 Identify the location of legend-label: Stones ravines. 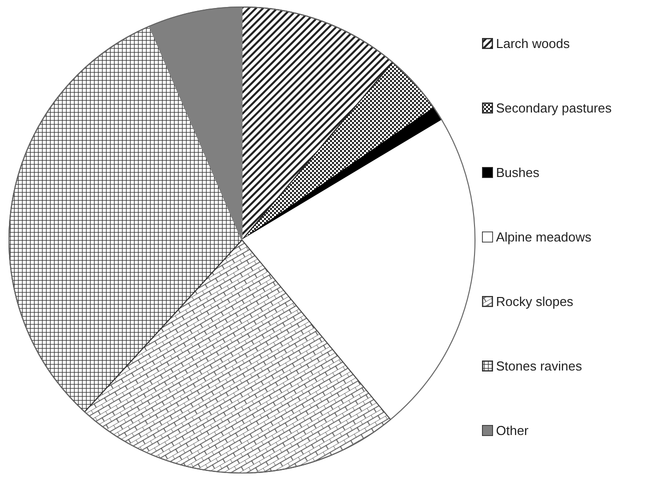
(539, 366).